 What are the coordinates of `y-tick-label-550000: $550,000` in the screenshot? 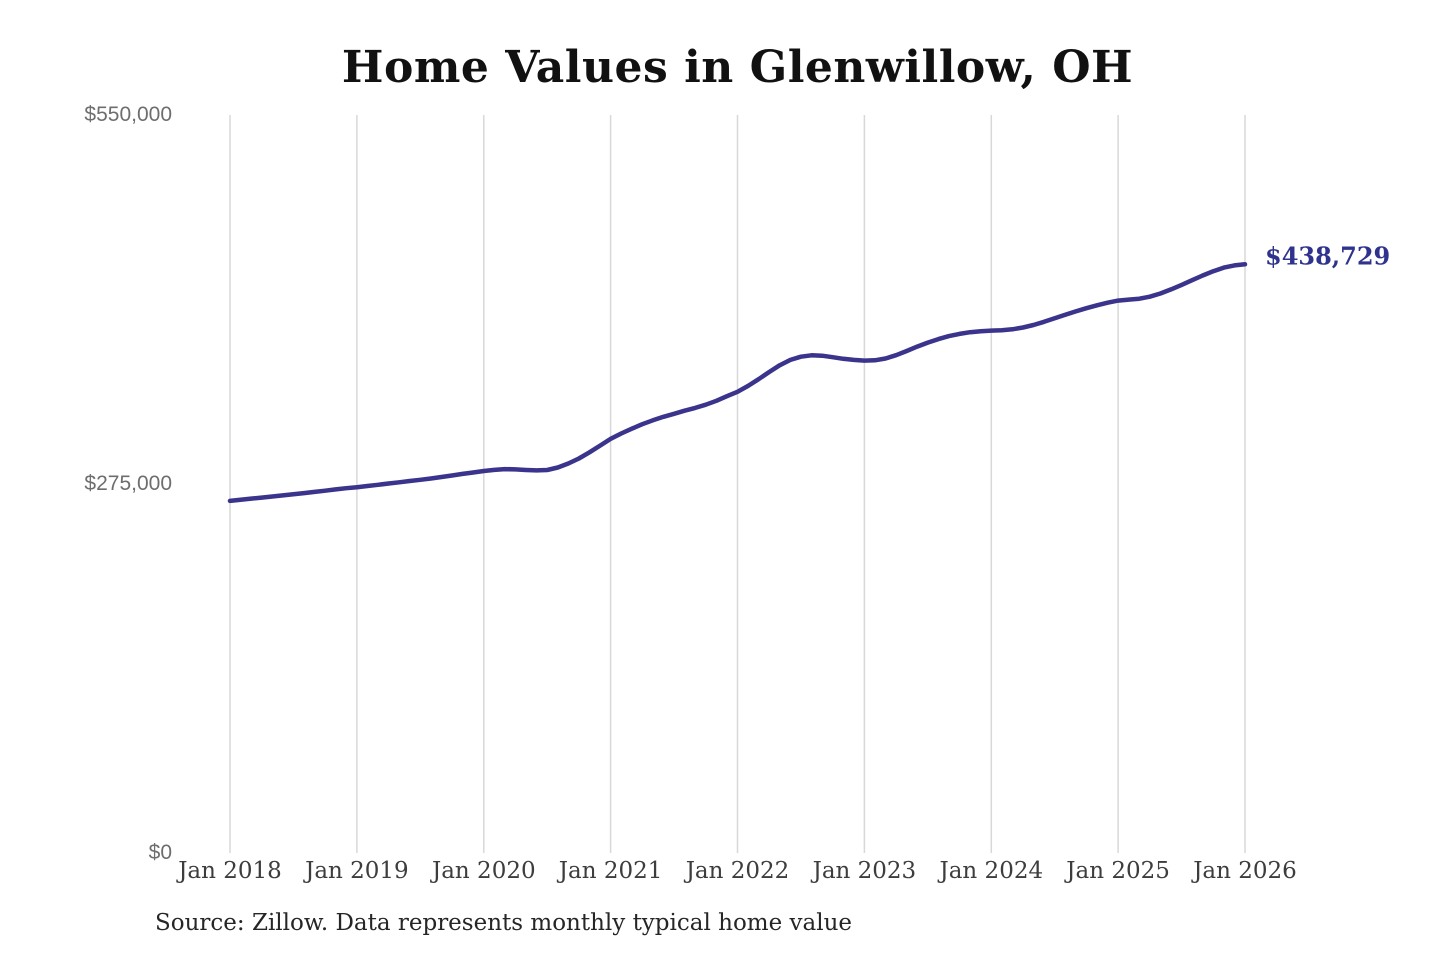 It's located at (128, 114).